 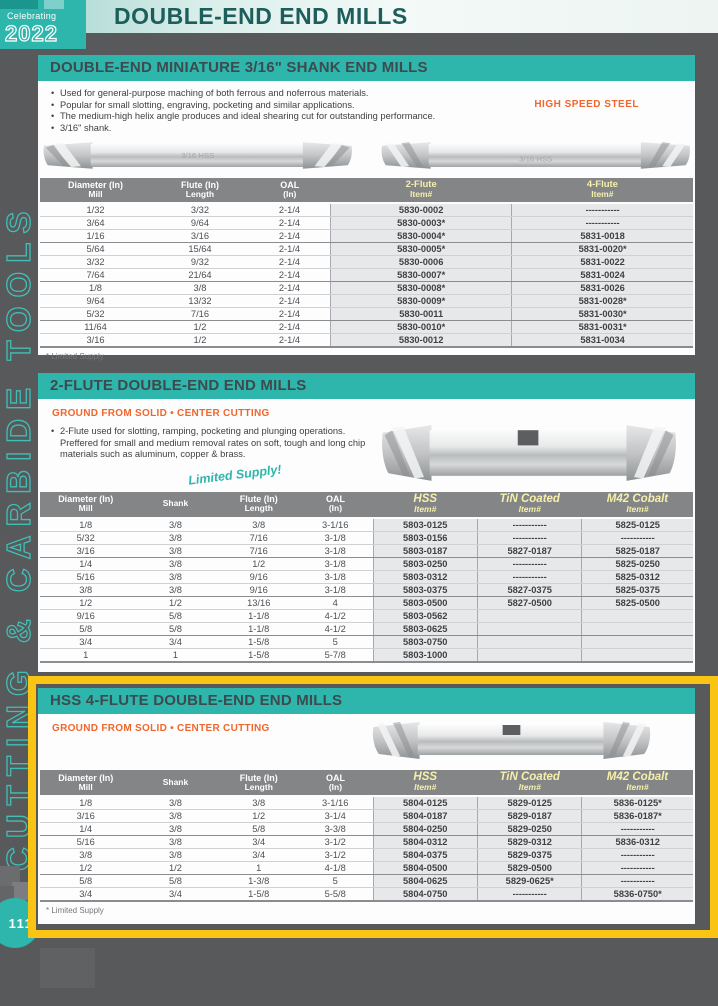 I want to click on badge-year: 2022, so click(x=31, y=33).